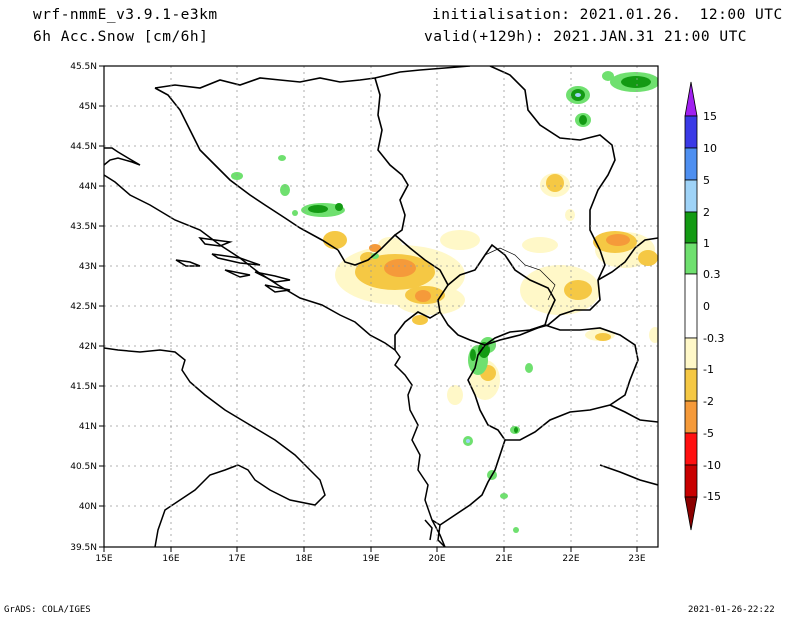  What do you see at coordinates (712, 274) in the screenshot?
I see `colorbar-label: 0.3` at bounding box center [712, 274].